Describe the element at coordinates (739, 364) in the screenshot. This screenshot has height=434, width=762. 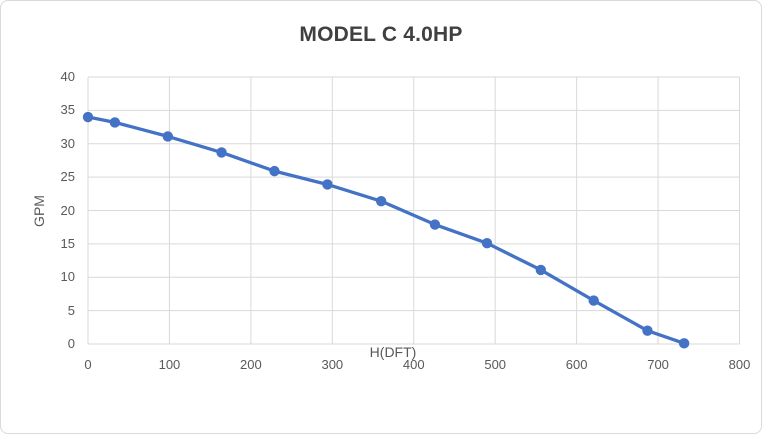
I see `x-tick-label: 800` at that location.